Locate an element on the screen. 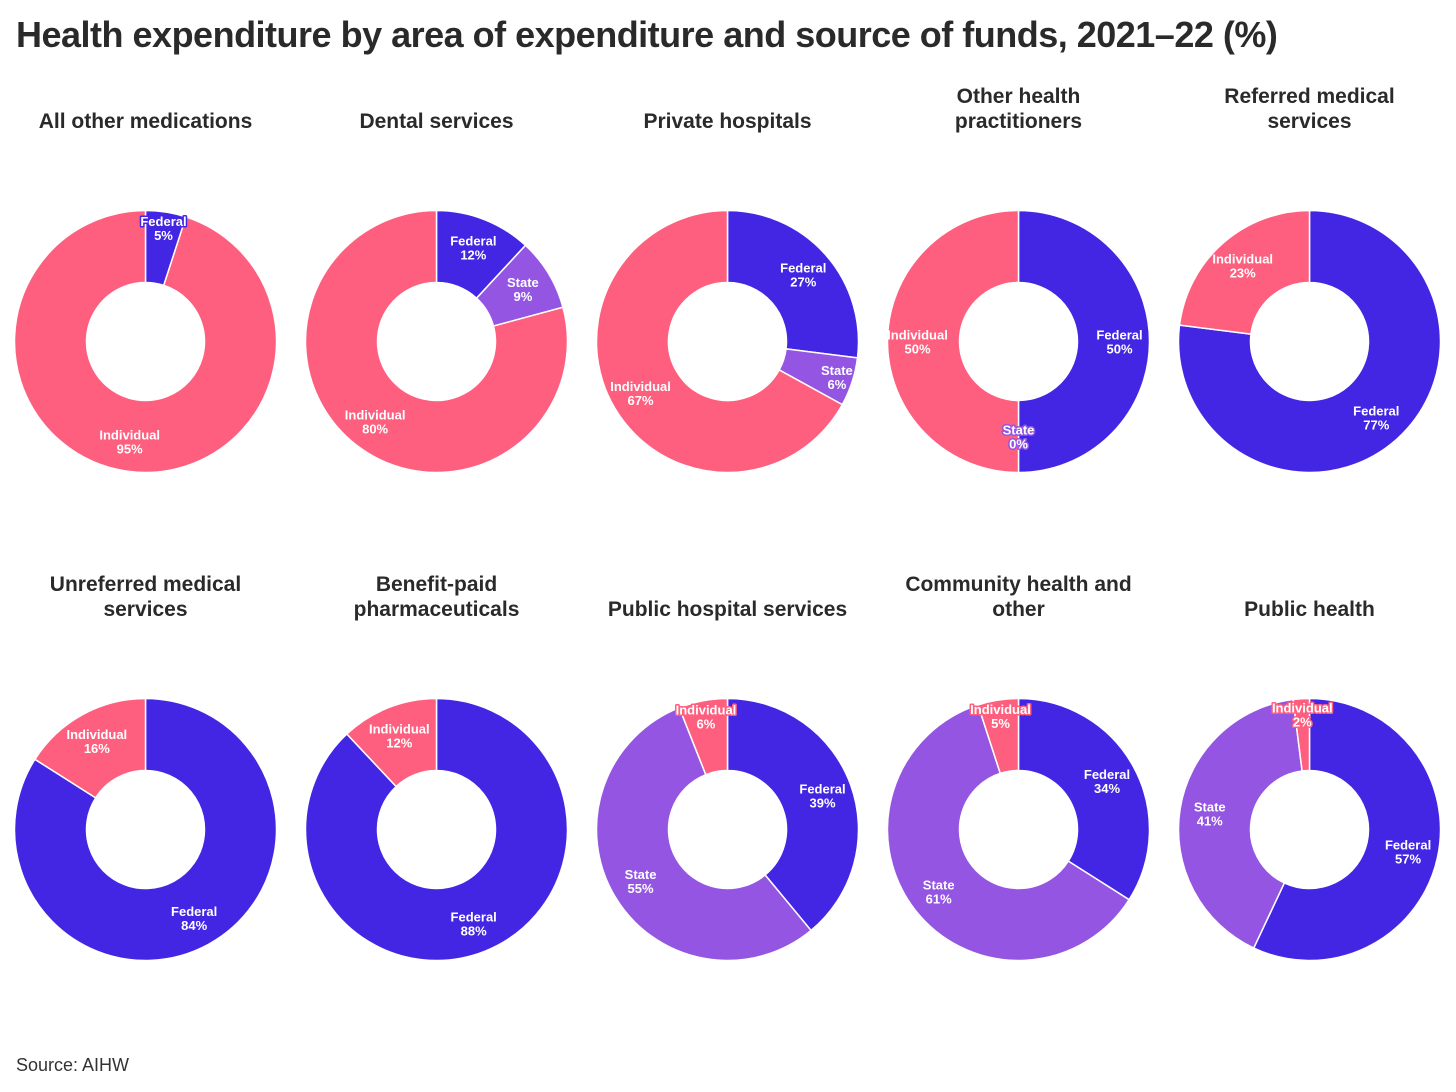 Image resolution: width=1456 pixels, height=1092 pixels. slice-value: 88% is located at coordinates (474, 930).